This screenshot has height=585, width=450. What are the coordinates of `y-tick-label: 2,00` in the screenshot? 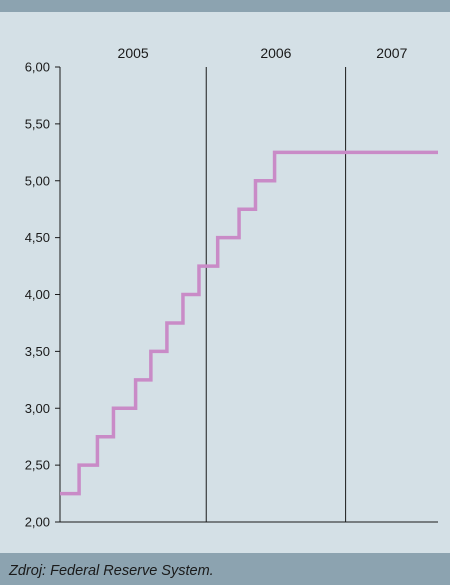 It's located at (37, 522).